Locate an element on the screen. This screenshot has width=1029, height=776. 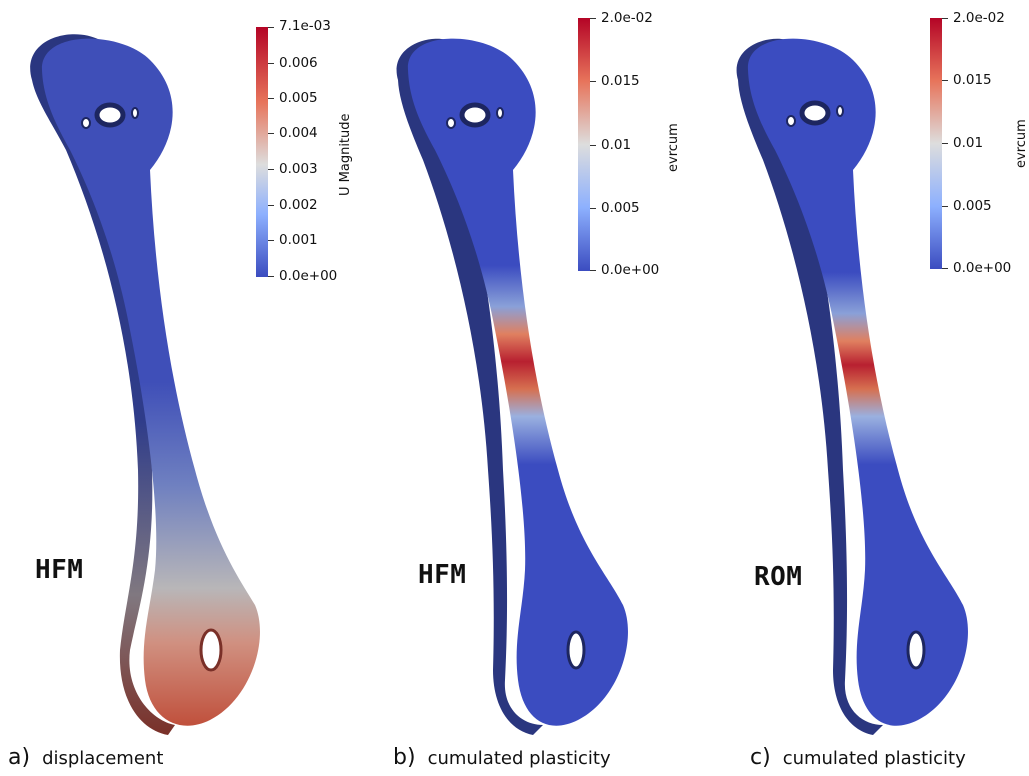
colorbar-tick: 0.006 is located at coordinates (298, 63).